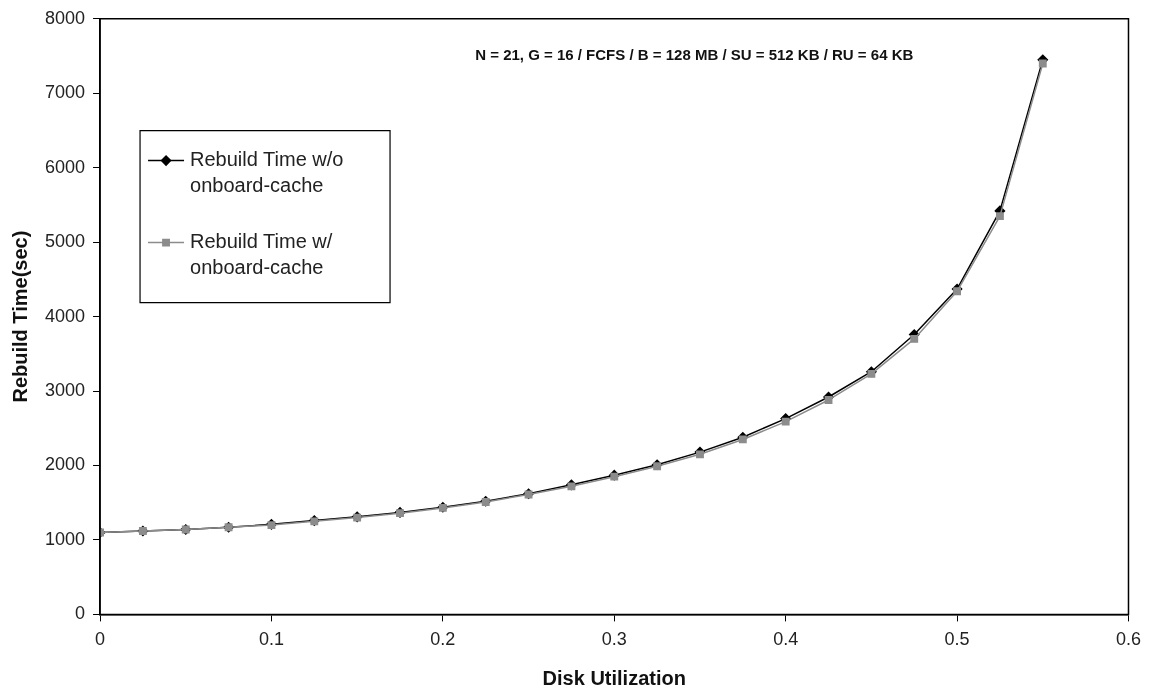  Describe the element at coordinates (271, 639) in the screenshot. I see `x-tick-label: 0.1` at that location.